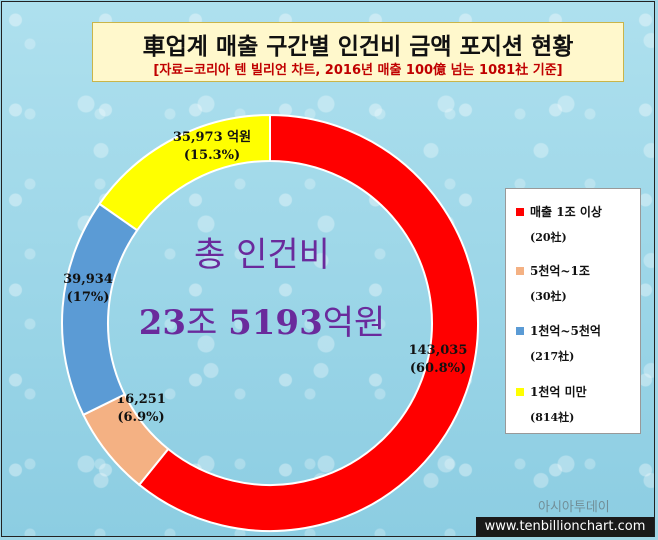 This screenshot has width=658, height=540. Describe the element at coordinates (140, 417) in the screenshot. I see `slice-percent-label: (6.9%)` at that location.